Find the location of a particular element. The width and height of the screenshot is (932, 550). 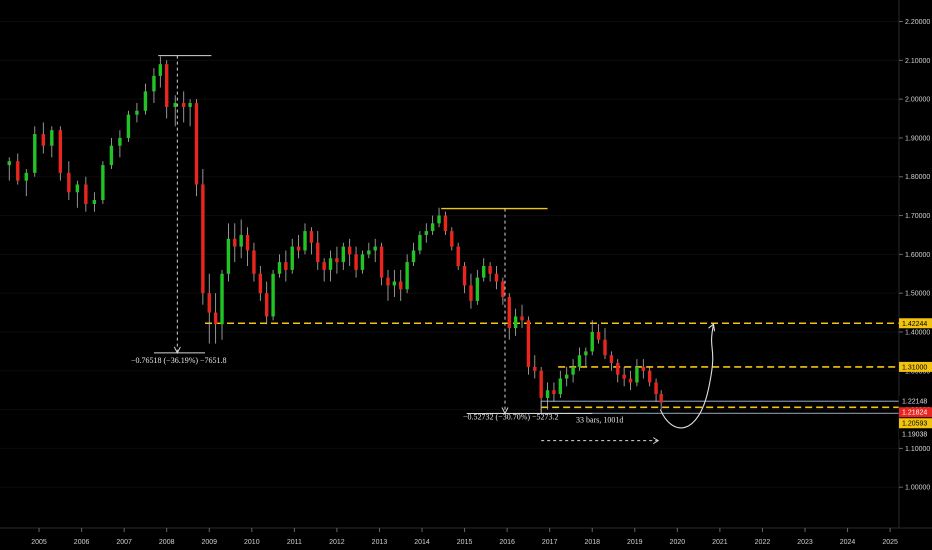

time-tick-label: 2017 is located at coordinates (550, 542).